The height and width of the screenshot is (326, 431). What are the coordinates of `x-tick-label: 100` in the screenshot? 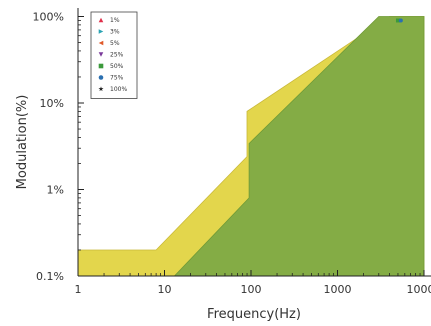 It's located at (251, 289).